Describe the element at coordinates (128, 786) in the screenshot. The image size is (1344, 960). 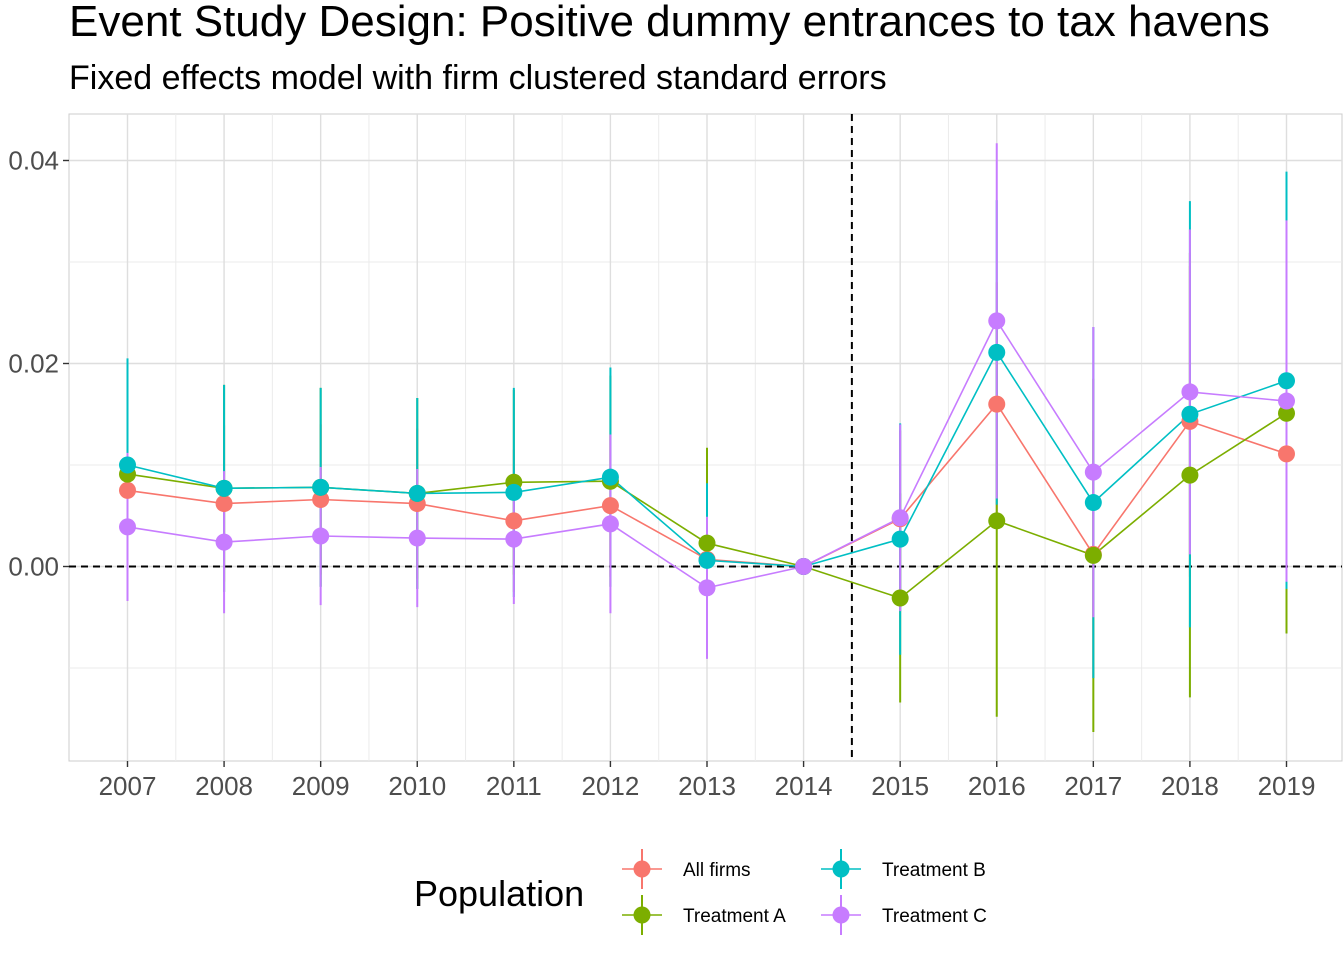
I see `x-tick-label: 2007` at that location.